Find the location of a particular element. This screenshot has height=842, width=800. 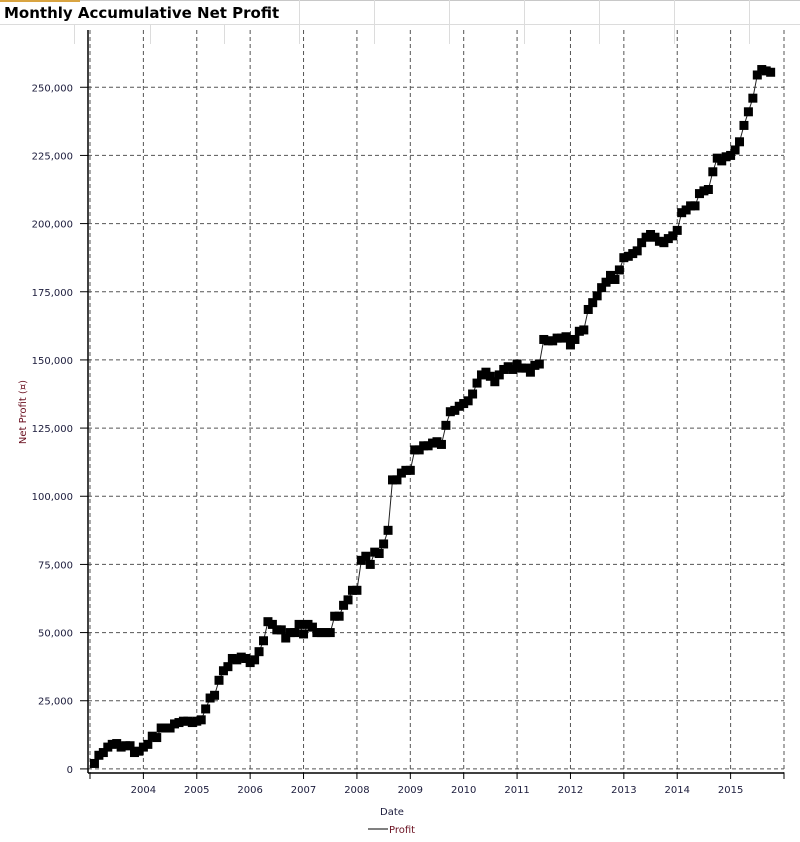

y-tick-label: 50,000 is located at coordinates (55, 634).